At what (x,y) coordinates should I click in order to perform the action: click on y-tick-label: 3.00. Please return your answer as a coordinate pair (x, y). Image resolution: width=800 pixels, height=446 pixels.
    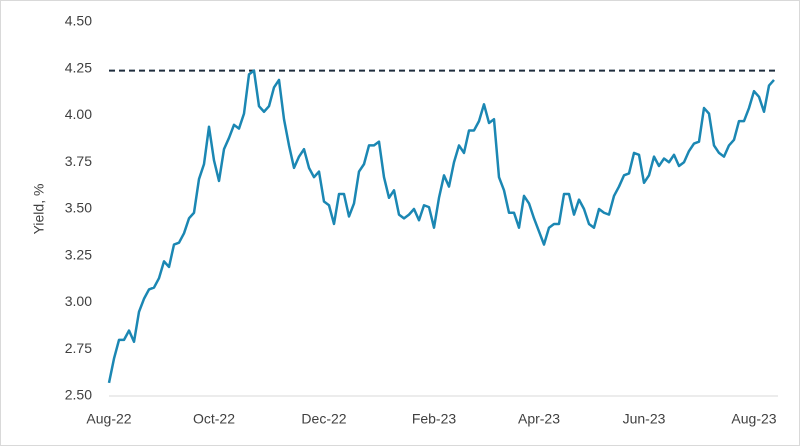
    Looking at the image, I should click on (78, 301).